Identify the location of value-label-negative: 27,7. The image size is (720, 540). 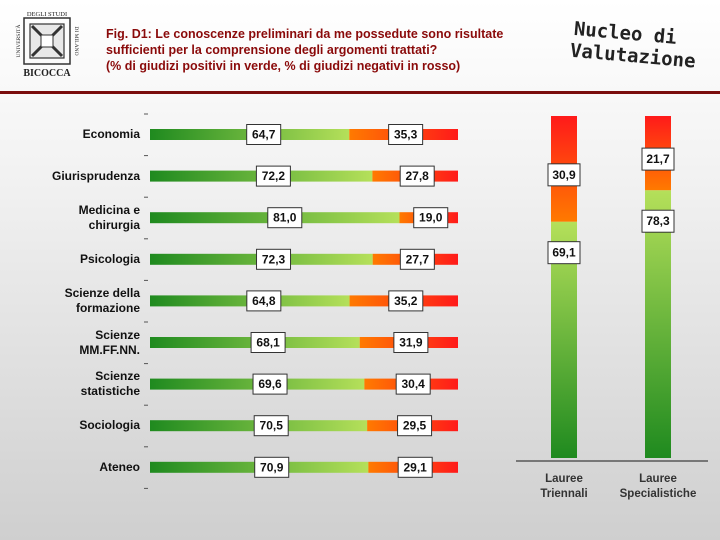
(418, 259).